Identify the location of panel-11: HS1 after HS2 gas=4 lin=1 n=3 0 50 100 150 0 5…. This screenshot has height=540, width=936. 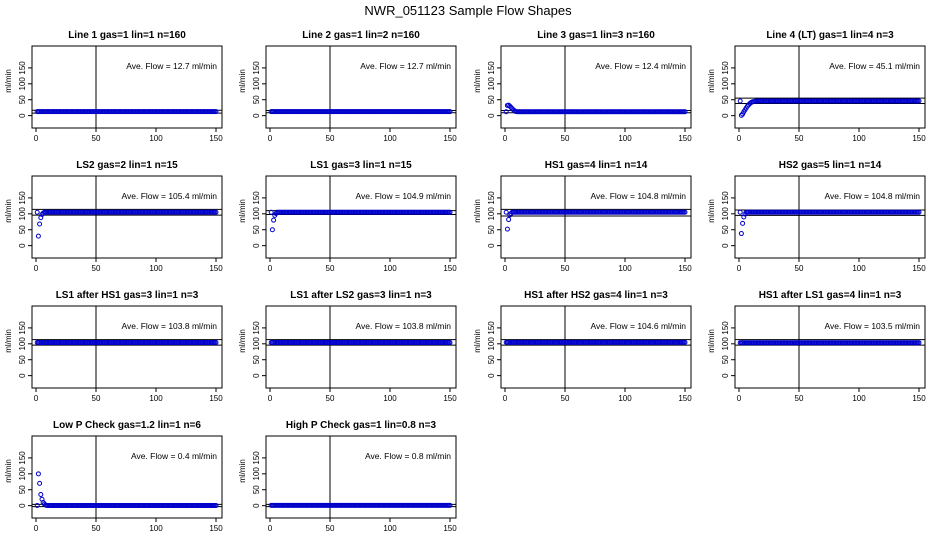
(582, 346).